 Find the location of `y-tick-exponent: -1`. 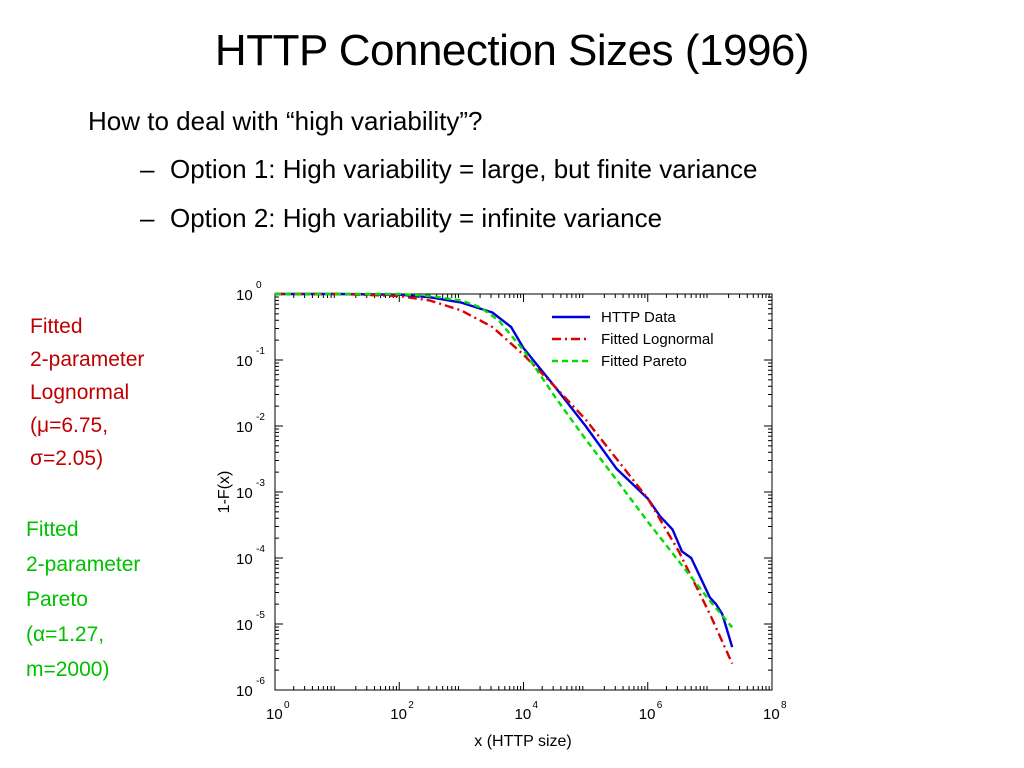

y-tick-exponent: -1 is located at coordinates (260, 351).